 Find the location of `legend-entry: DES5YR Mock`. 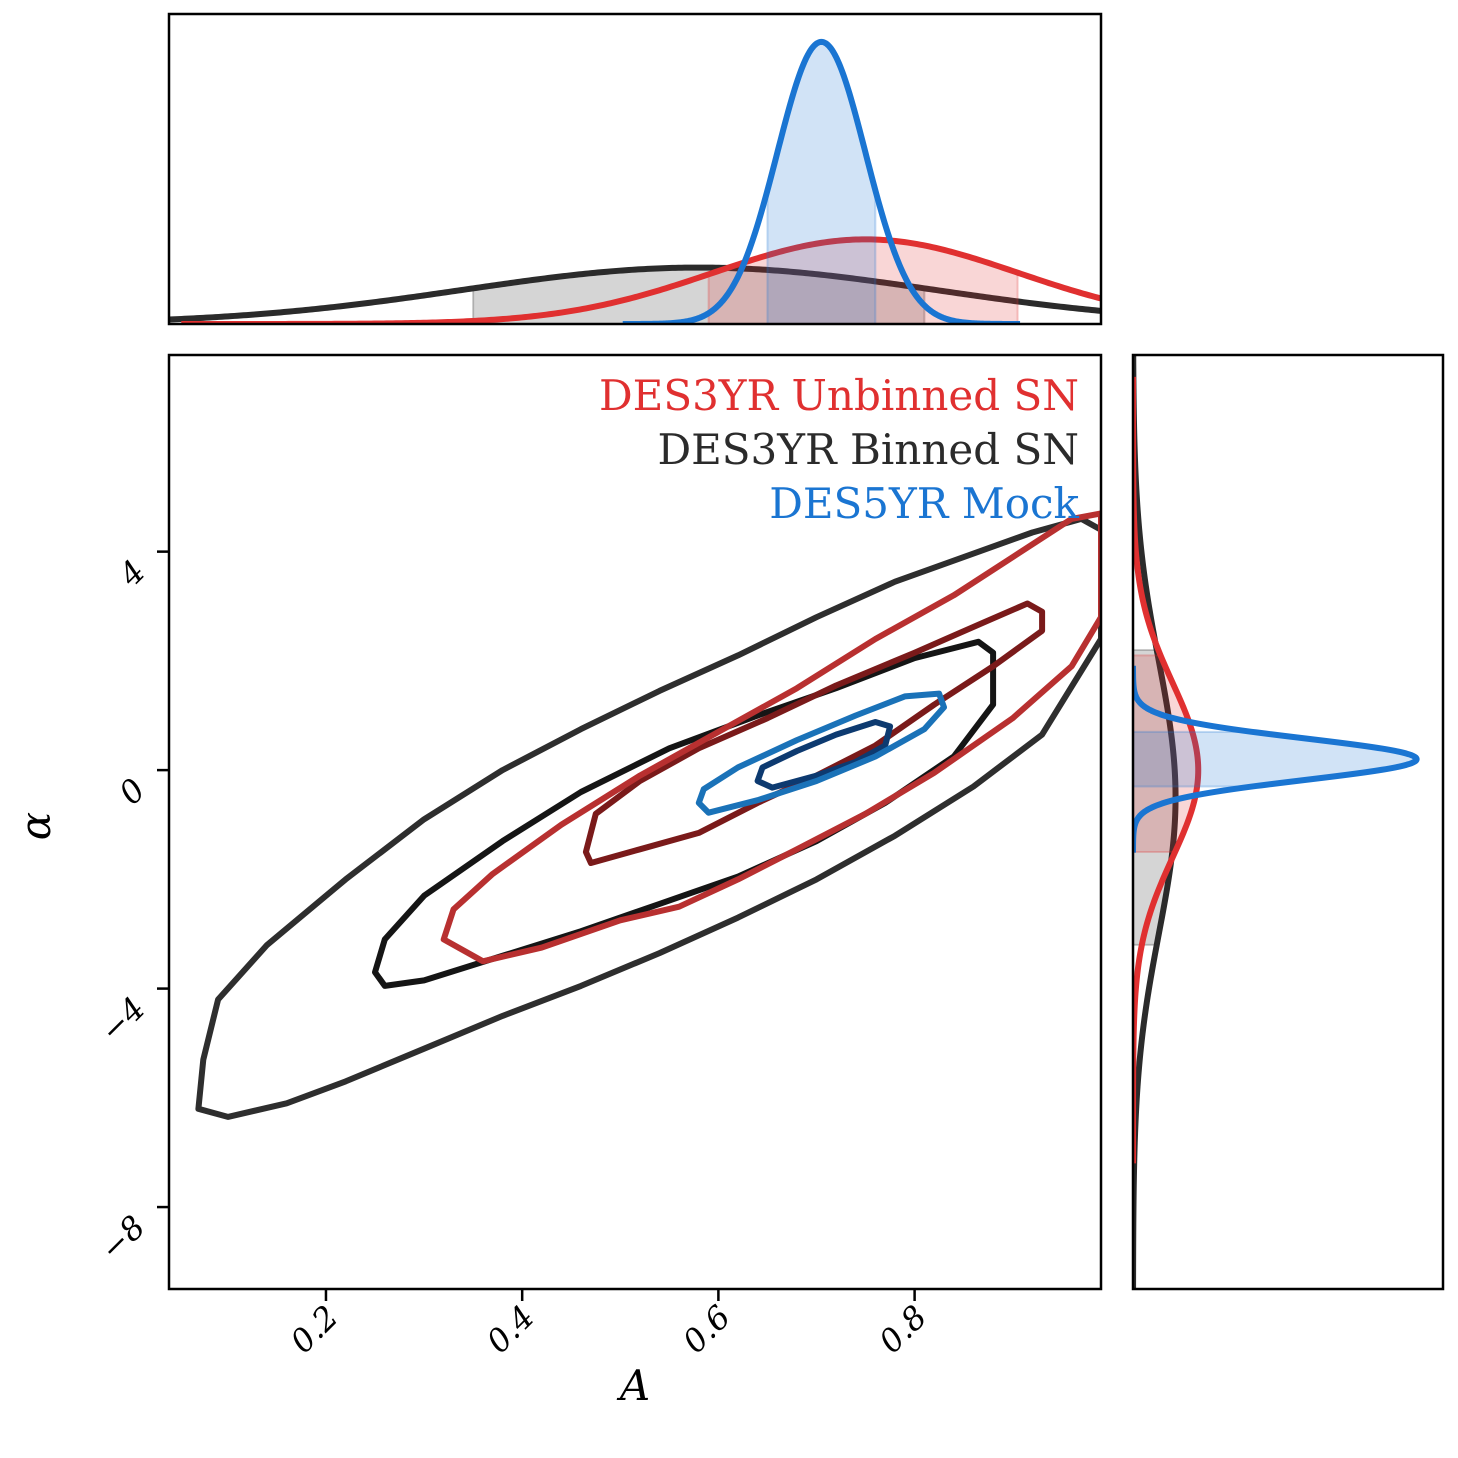

legend-entry: DES5YR Mock is located at coordinates (924, 503).